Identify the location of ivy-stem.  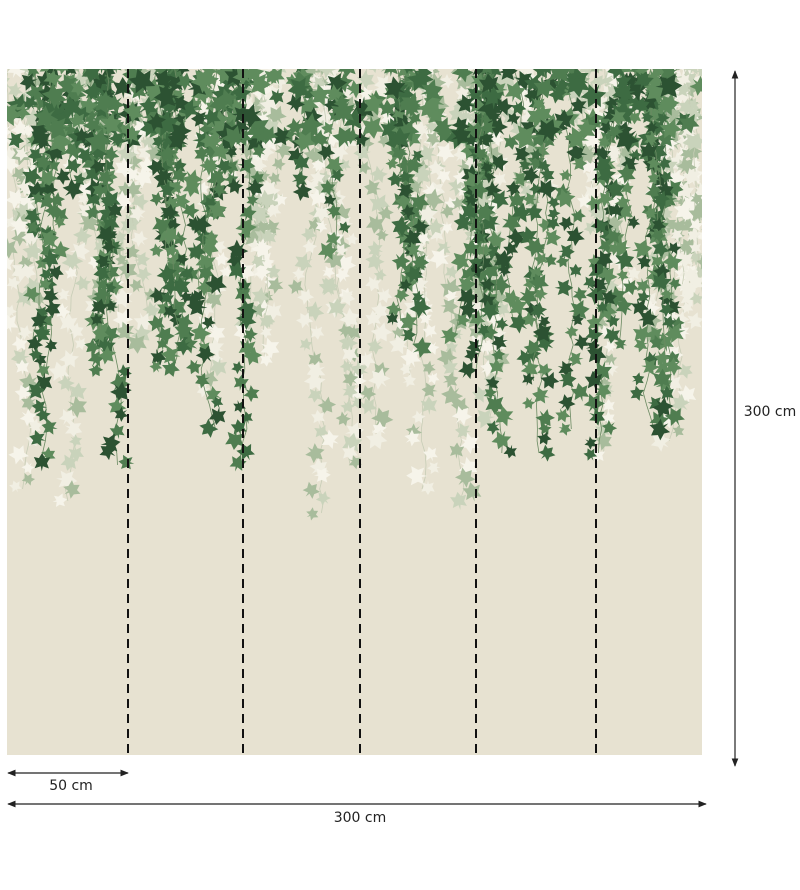
(38, 213).